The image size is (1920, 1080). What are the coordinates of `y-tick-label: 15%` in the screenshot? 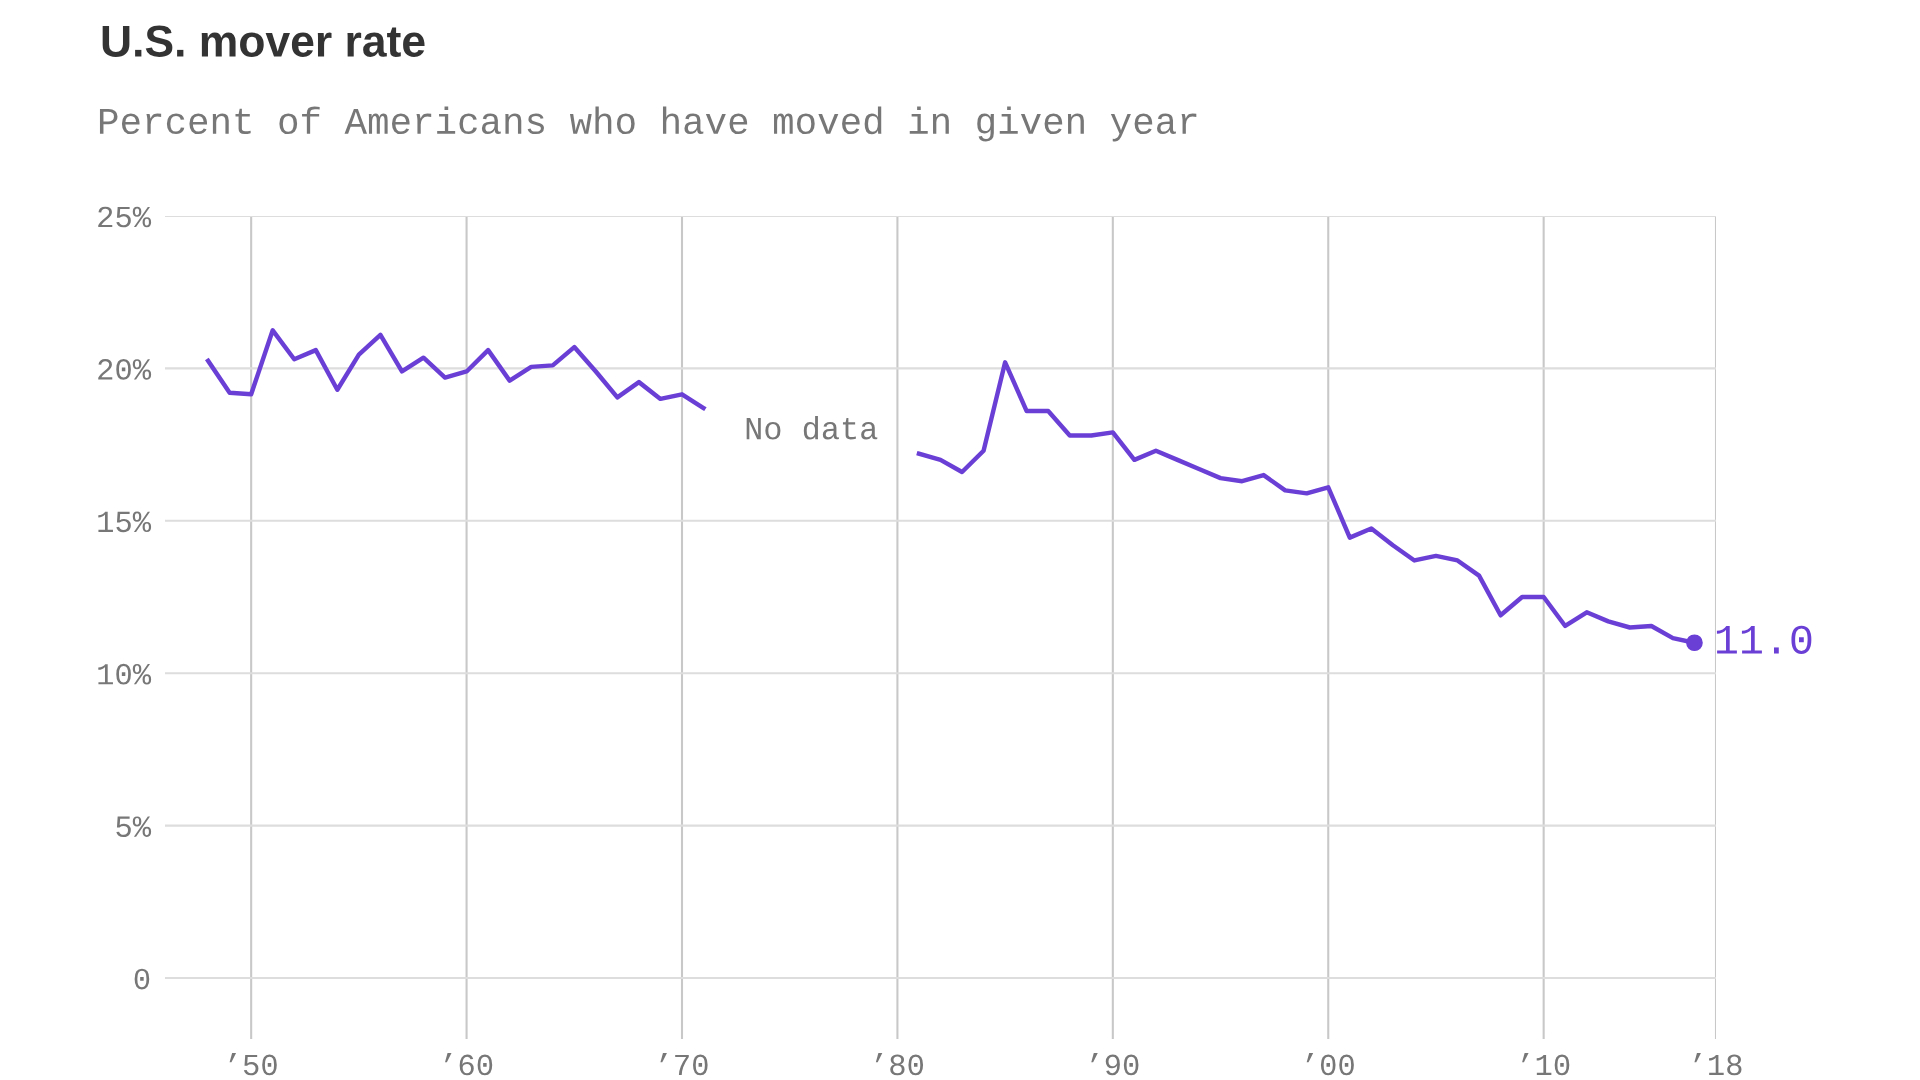 It's located at (125, 522).